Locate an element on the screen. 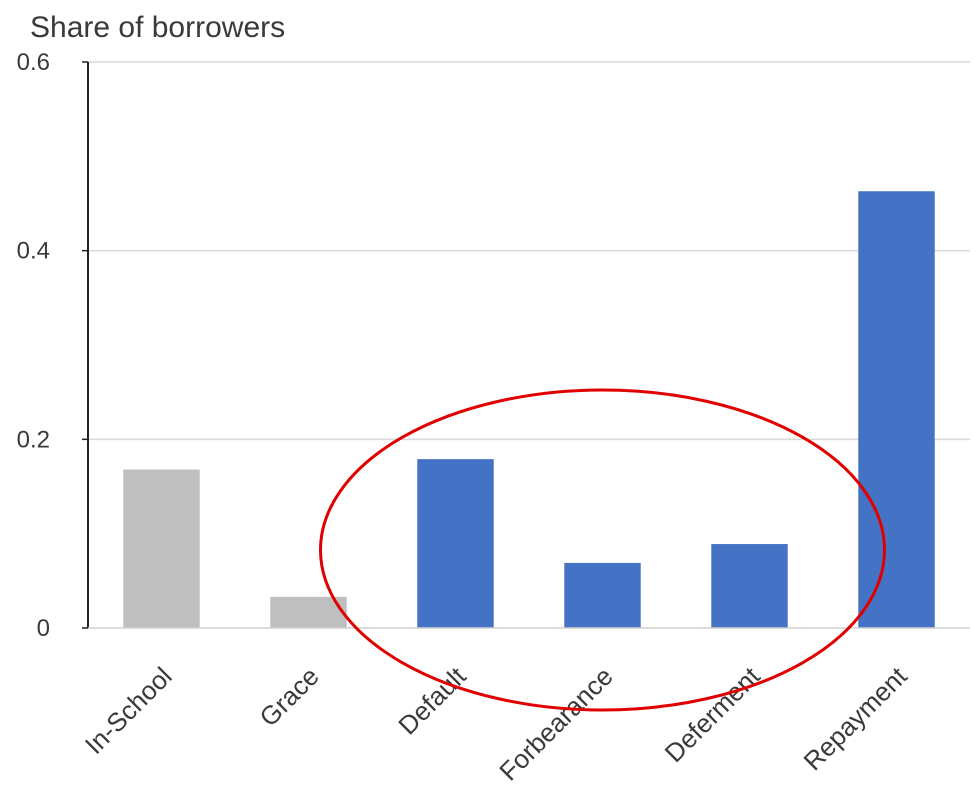 The image size is (977, 809). x-tick-label: Forbearance is located at coordinates (555, 723).